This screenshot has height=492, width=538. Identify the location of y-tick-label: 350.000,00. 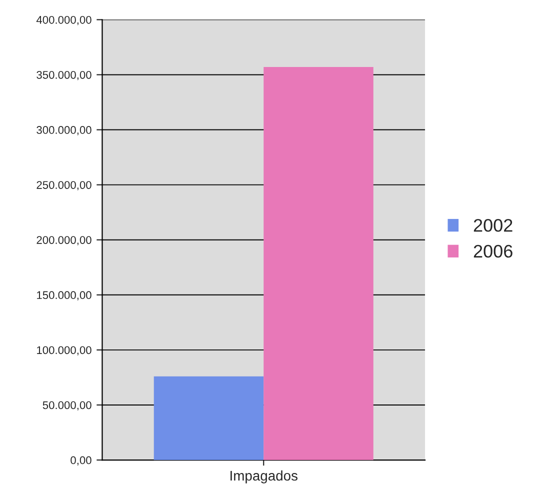
(64, 75).